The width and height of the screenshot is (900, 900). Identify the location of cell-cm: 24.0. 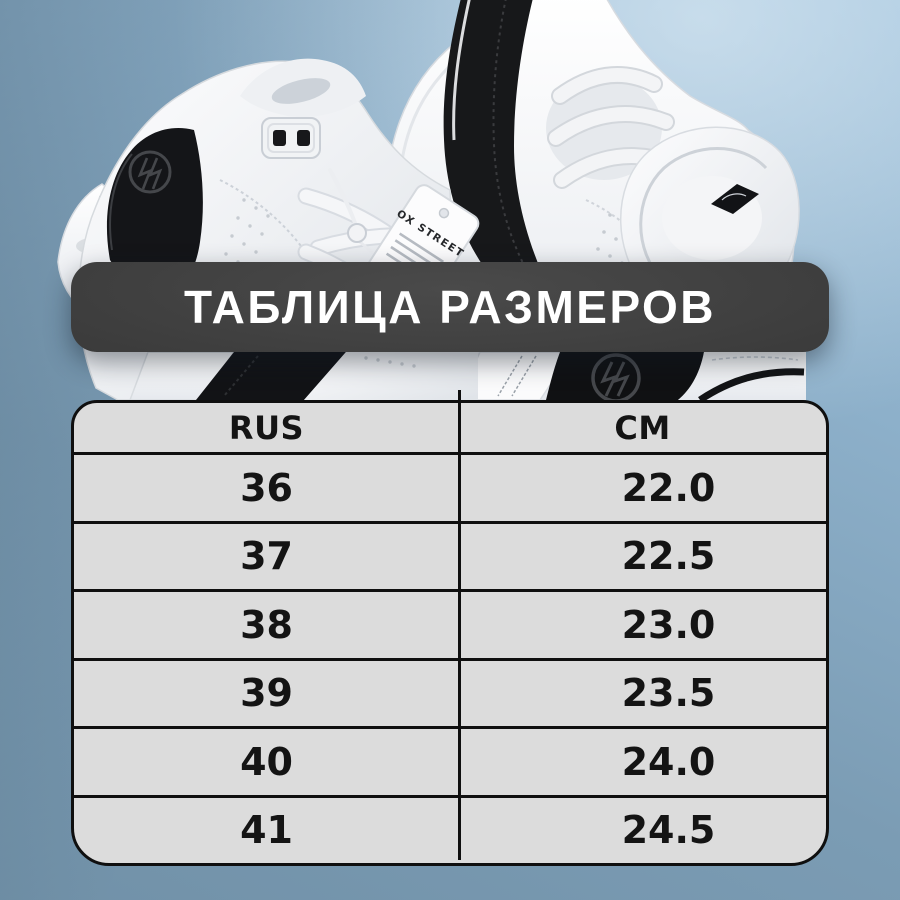
(668, 761).